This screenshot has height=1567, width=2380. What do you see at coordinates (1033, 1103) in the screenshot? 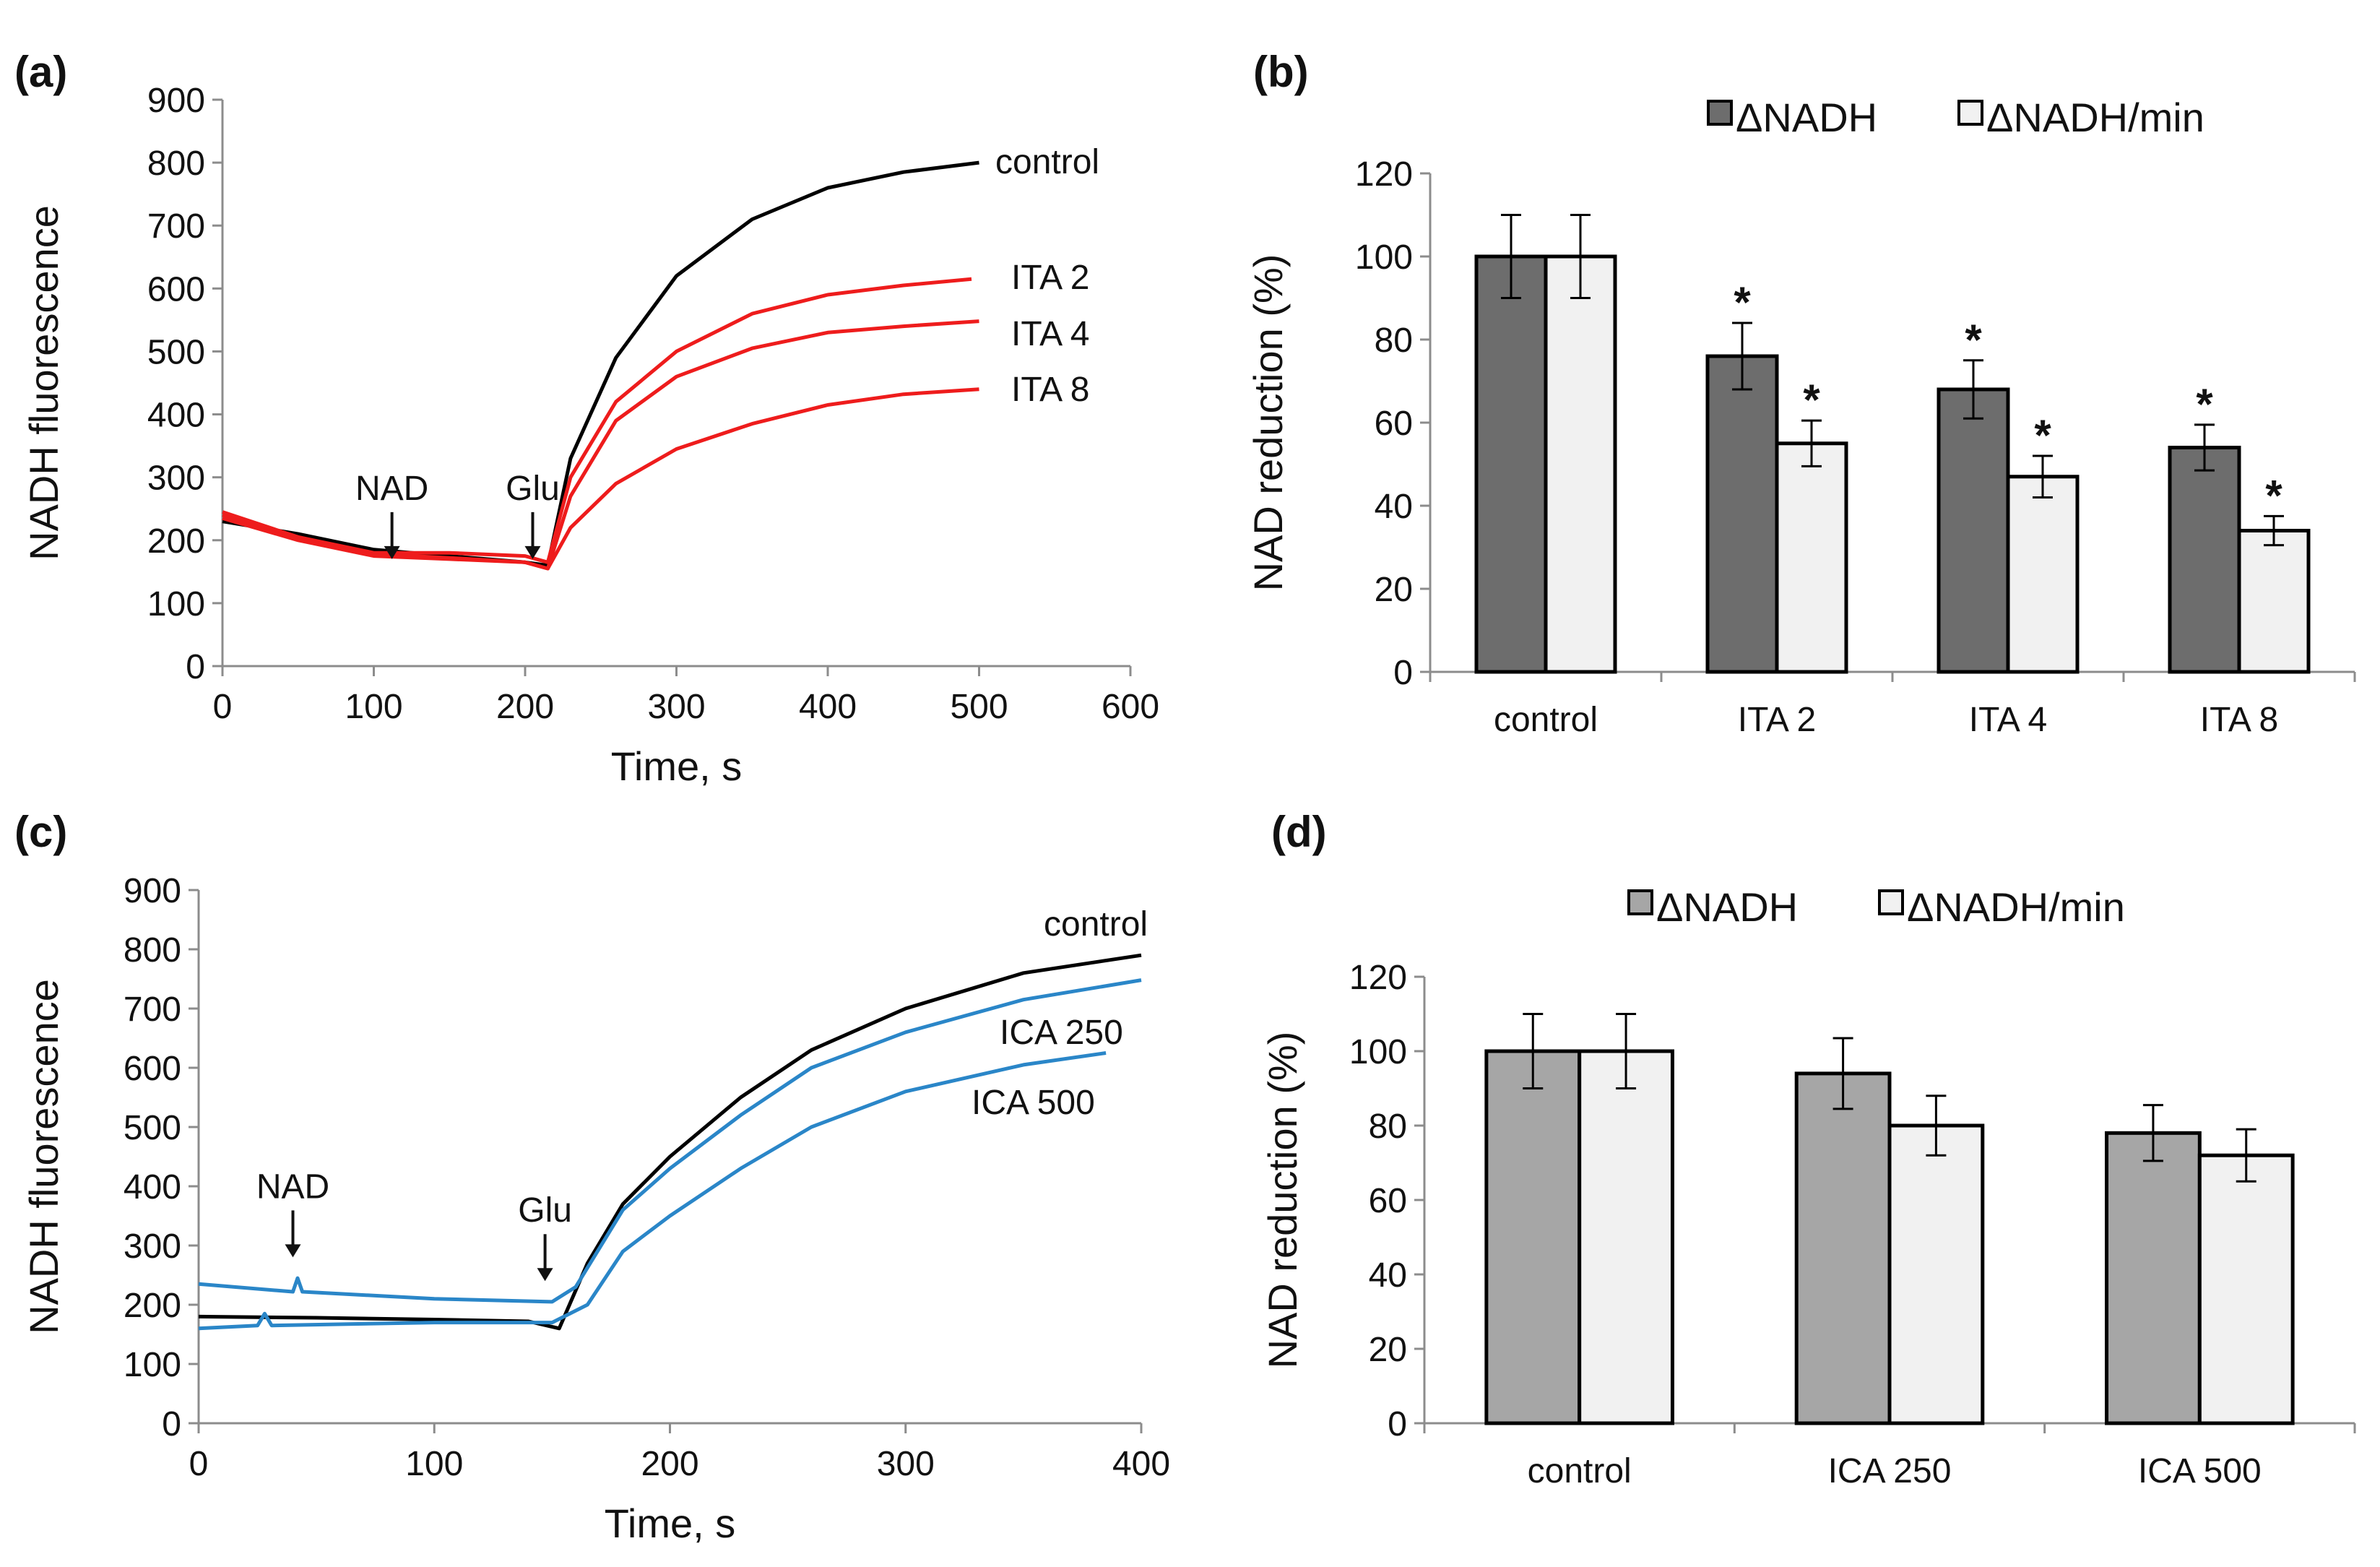
I see `series-label: ICA 500` at bounding box center [1033, 1103].